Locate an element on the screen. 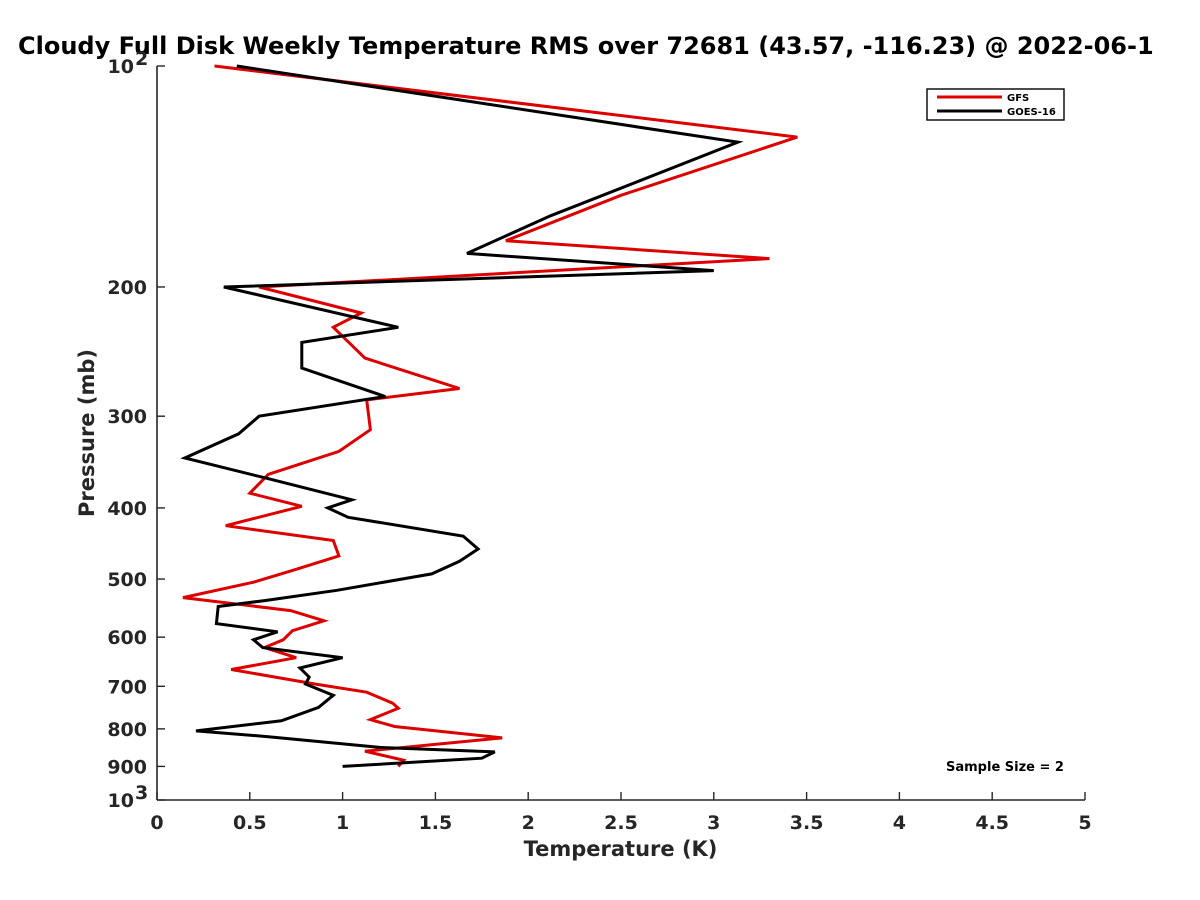  y-axis-label: Pressure (mb) is located at coordinates (87, 433).